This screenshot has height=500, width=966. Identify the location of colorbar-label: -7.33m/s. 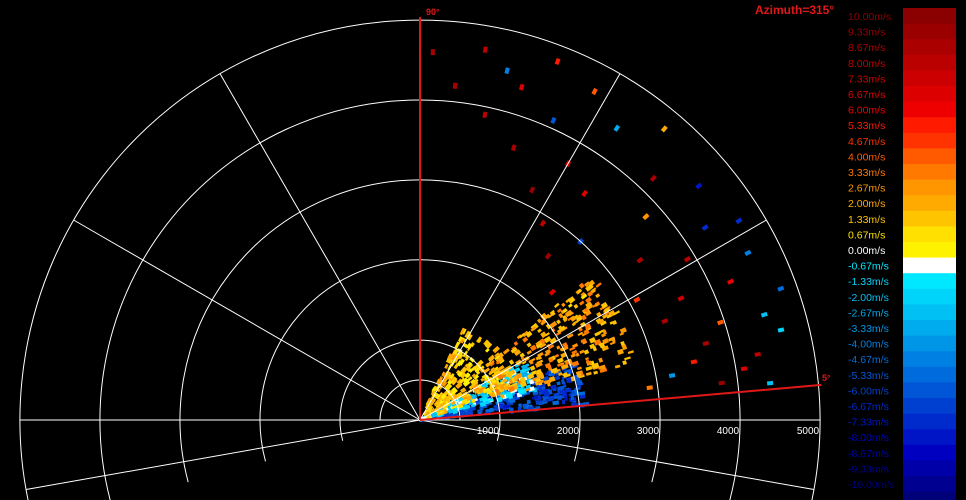
(868, 423).